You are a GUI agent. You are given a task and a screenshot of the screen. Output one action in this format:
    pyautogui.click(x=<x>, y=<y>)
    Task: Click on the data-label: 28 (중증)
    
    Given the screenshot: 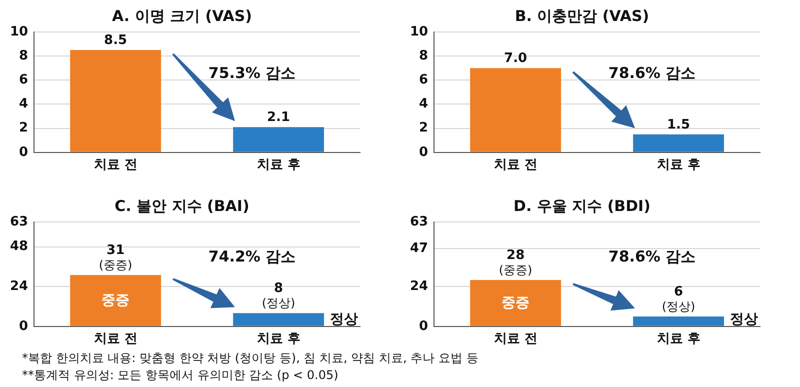 What is the action you would take?
    pyautogui.click(x=515, y=262)
    